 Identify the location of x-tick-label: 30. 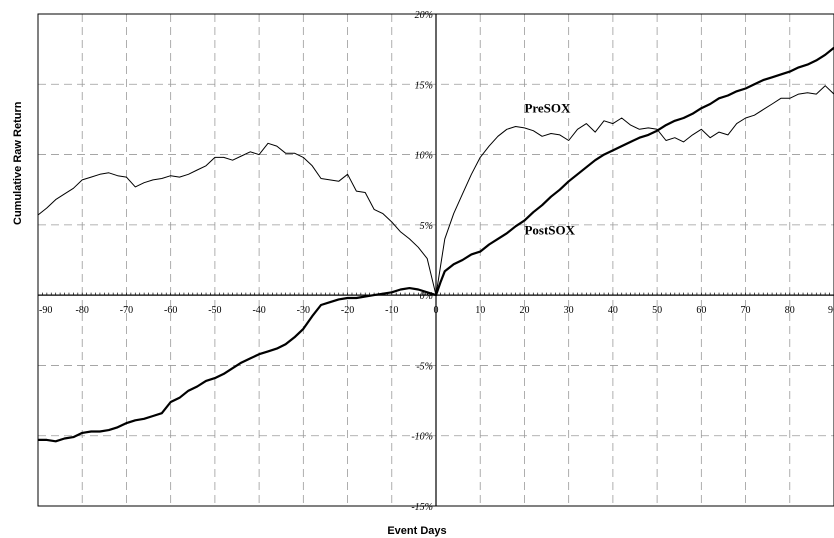
(569, 310).